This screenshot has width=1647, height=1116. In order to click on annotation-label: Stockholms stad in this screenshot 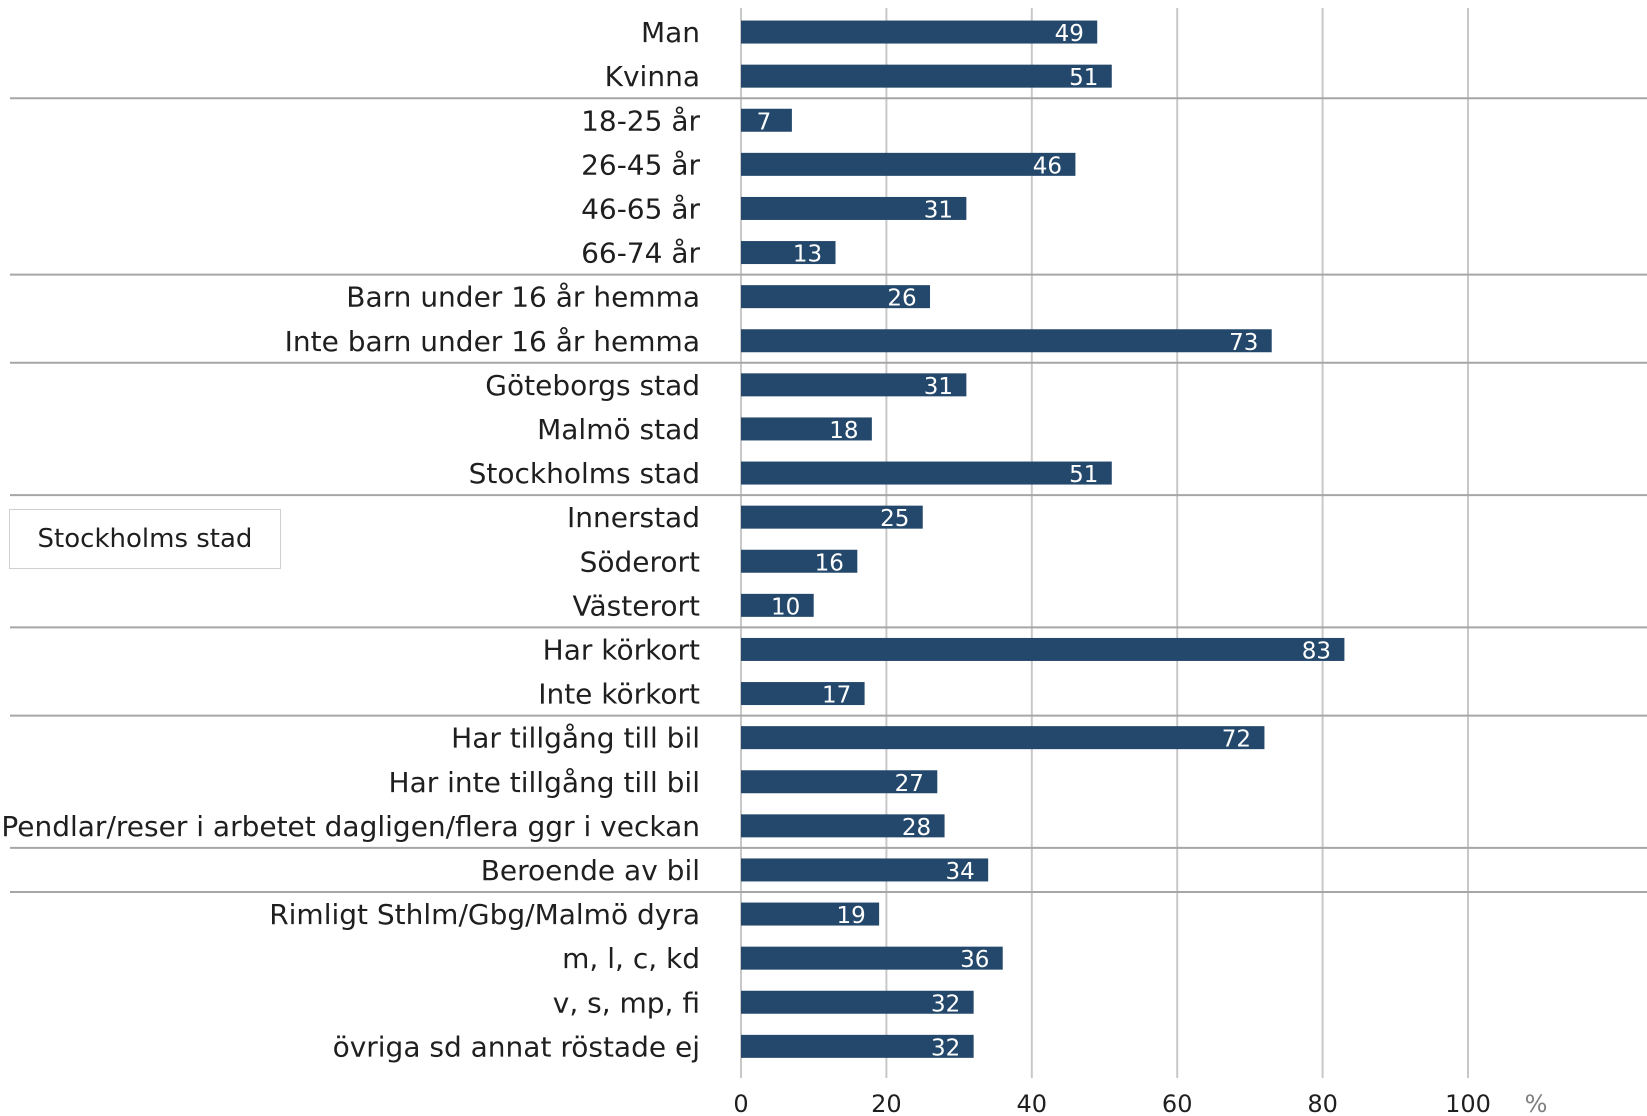, I will do `click(145, 539)`.